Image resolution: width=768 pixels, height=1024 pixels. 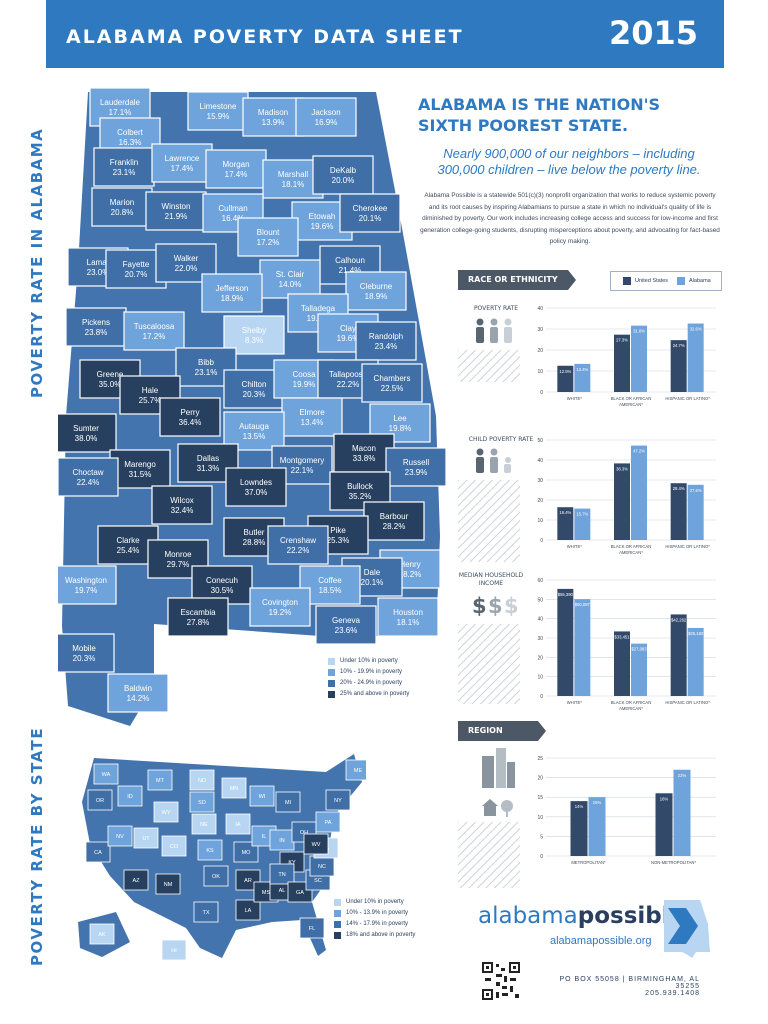 What do you see at coordinates (208, 458) in the screenshot?
I see `county-name: Dallas` at bounding box center [208, 458].